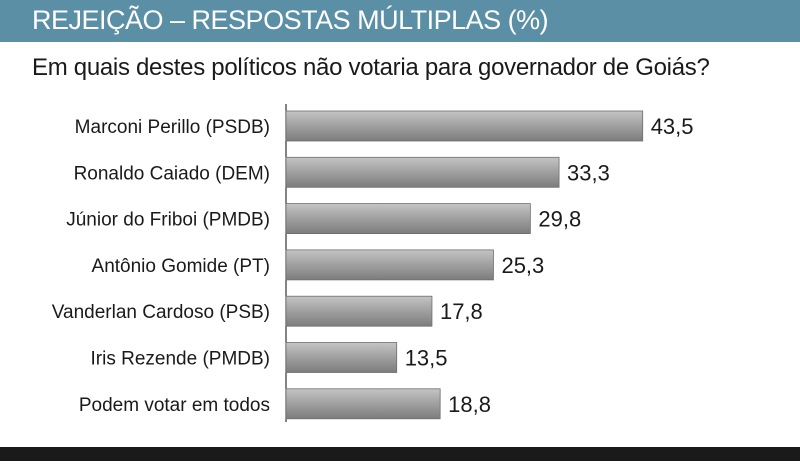 The image size is (800, 467). What do you see at coordinates (400, 454) in the screenshot?
I see `bottom-rule` at bounding box center [400, 454].